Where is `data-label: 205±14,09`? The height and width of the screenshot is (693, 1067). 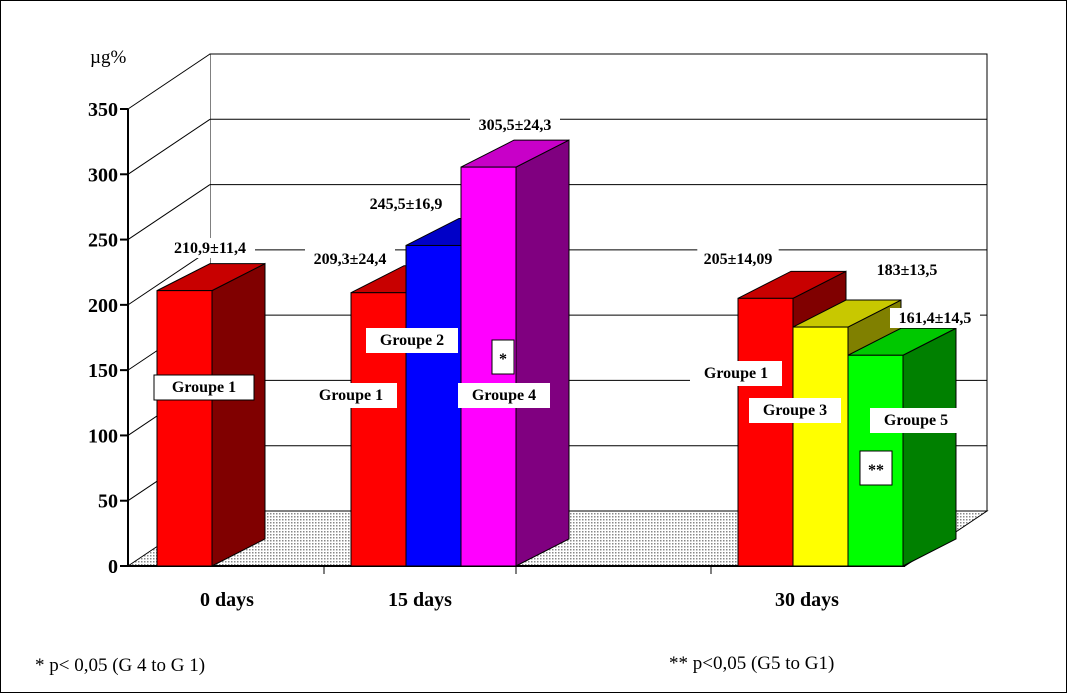
data-label: 205±14,09 is located at coordinates (738, 259).